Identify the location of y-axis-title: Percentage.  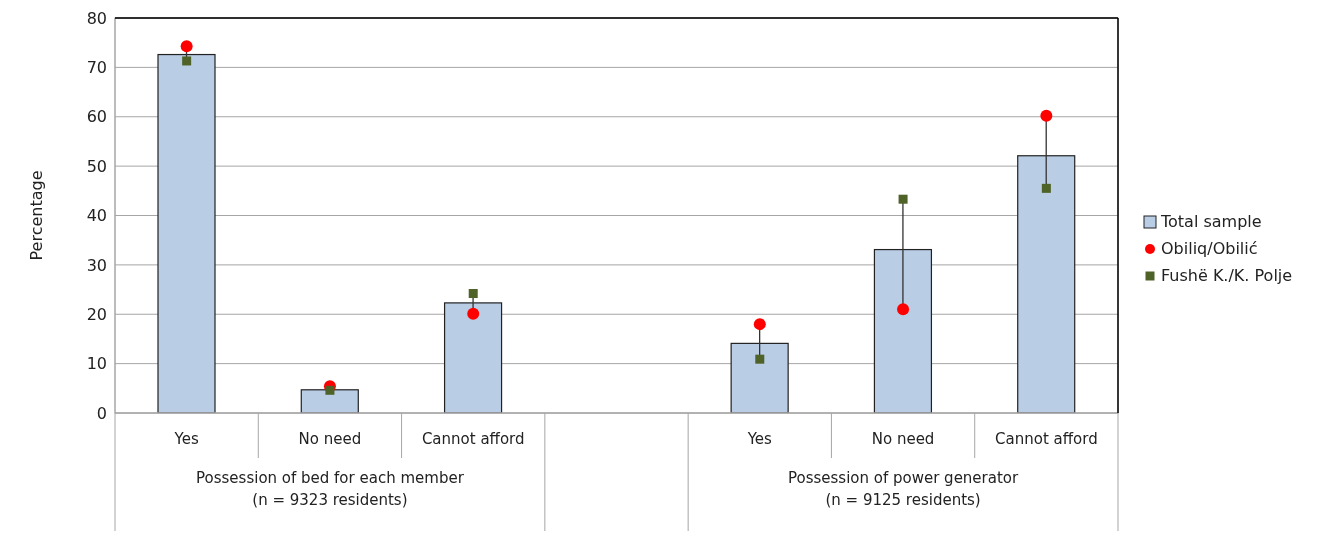
(36, 215).